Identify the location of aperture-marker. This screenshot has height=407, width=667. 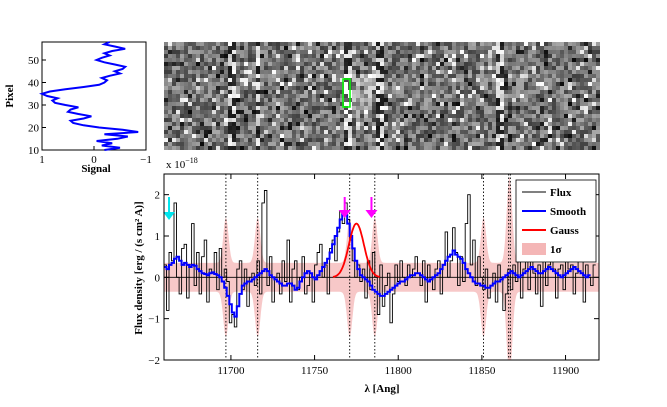
(346, 93).